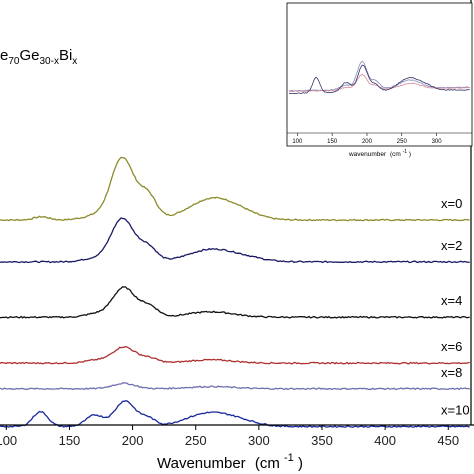  What do you see at coordinates (322, 440) in the screenshot?
I see `x-tick-label-5: 350` at bounding box center [322, 440].